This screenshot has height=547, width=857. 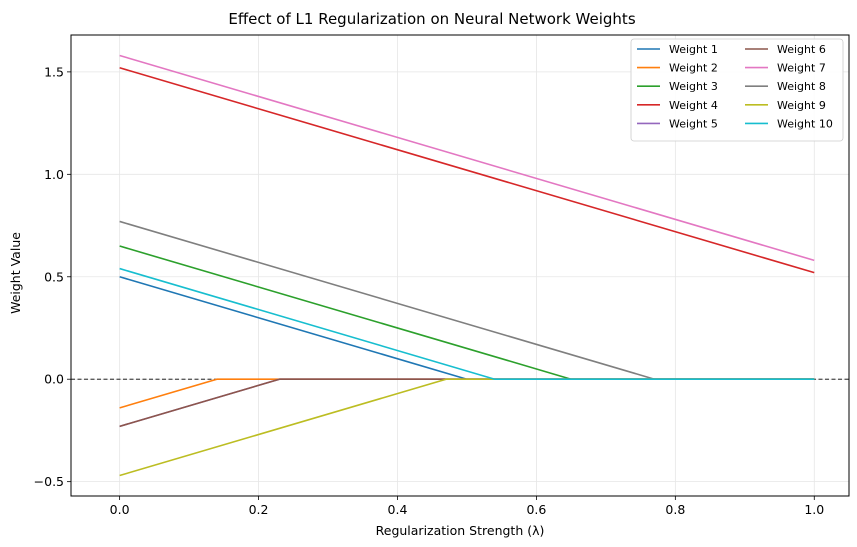 What do you see at coordinates (536, 509) in the screenshot?
I see `x-tick-label: 0.6` at bounding box center [536, 509].